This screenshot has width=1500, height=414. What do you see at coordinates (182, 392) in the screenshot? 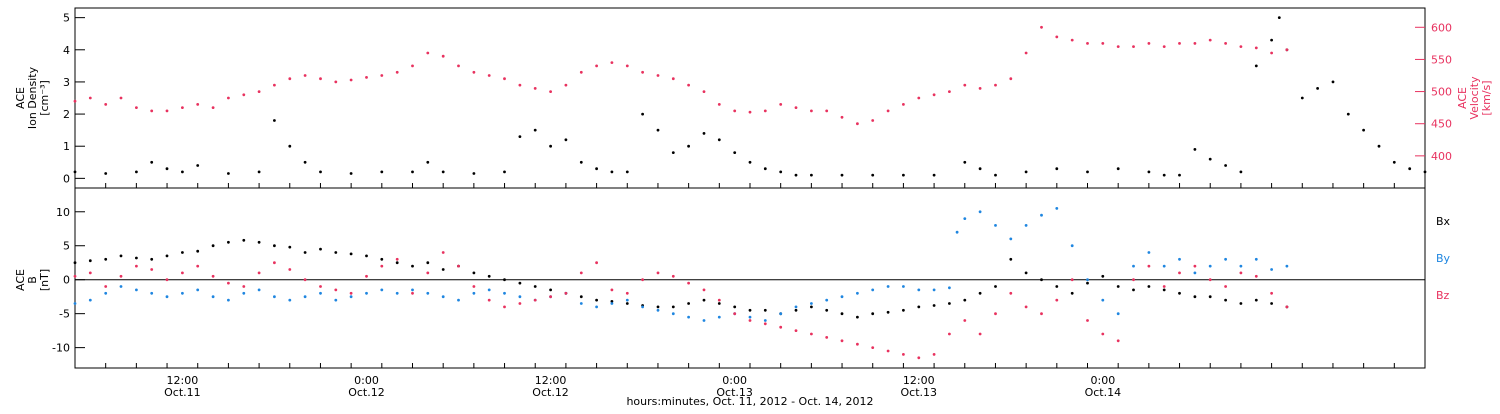
I see `x-tick-date: Oct.11` at bounding box center [182, 392].